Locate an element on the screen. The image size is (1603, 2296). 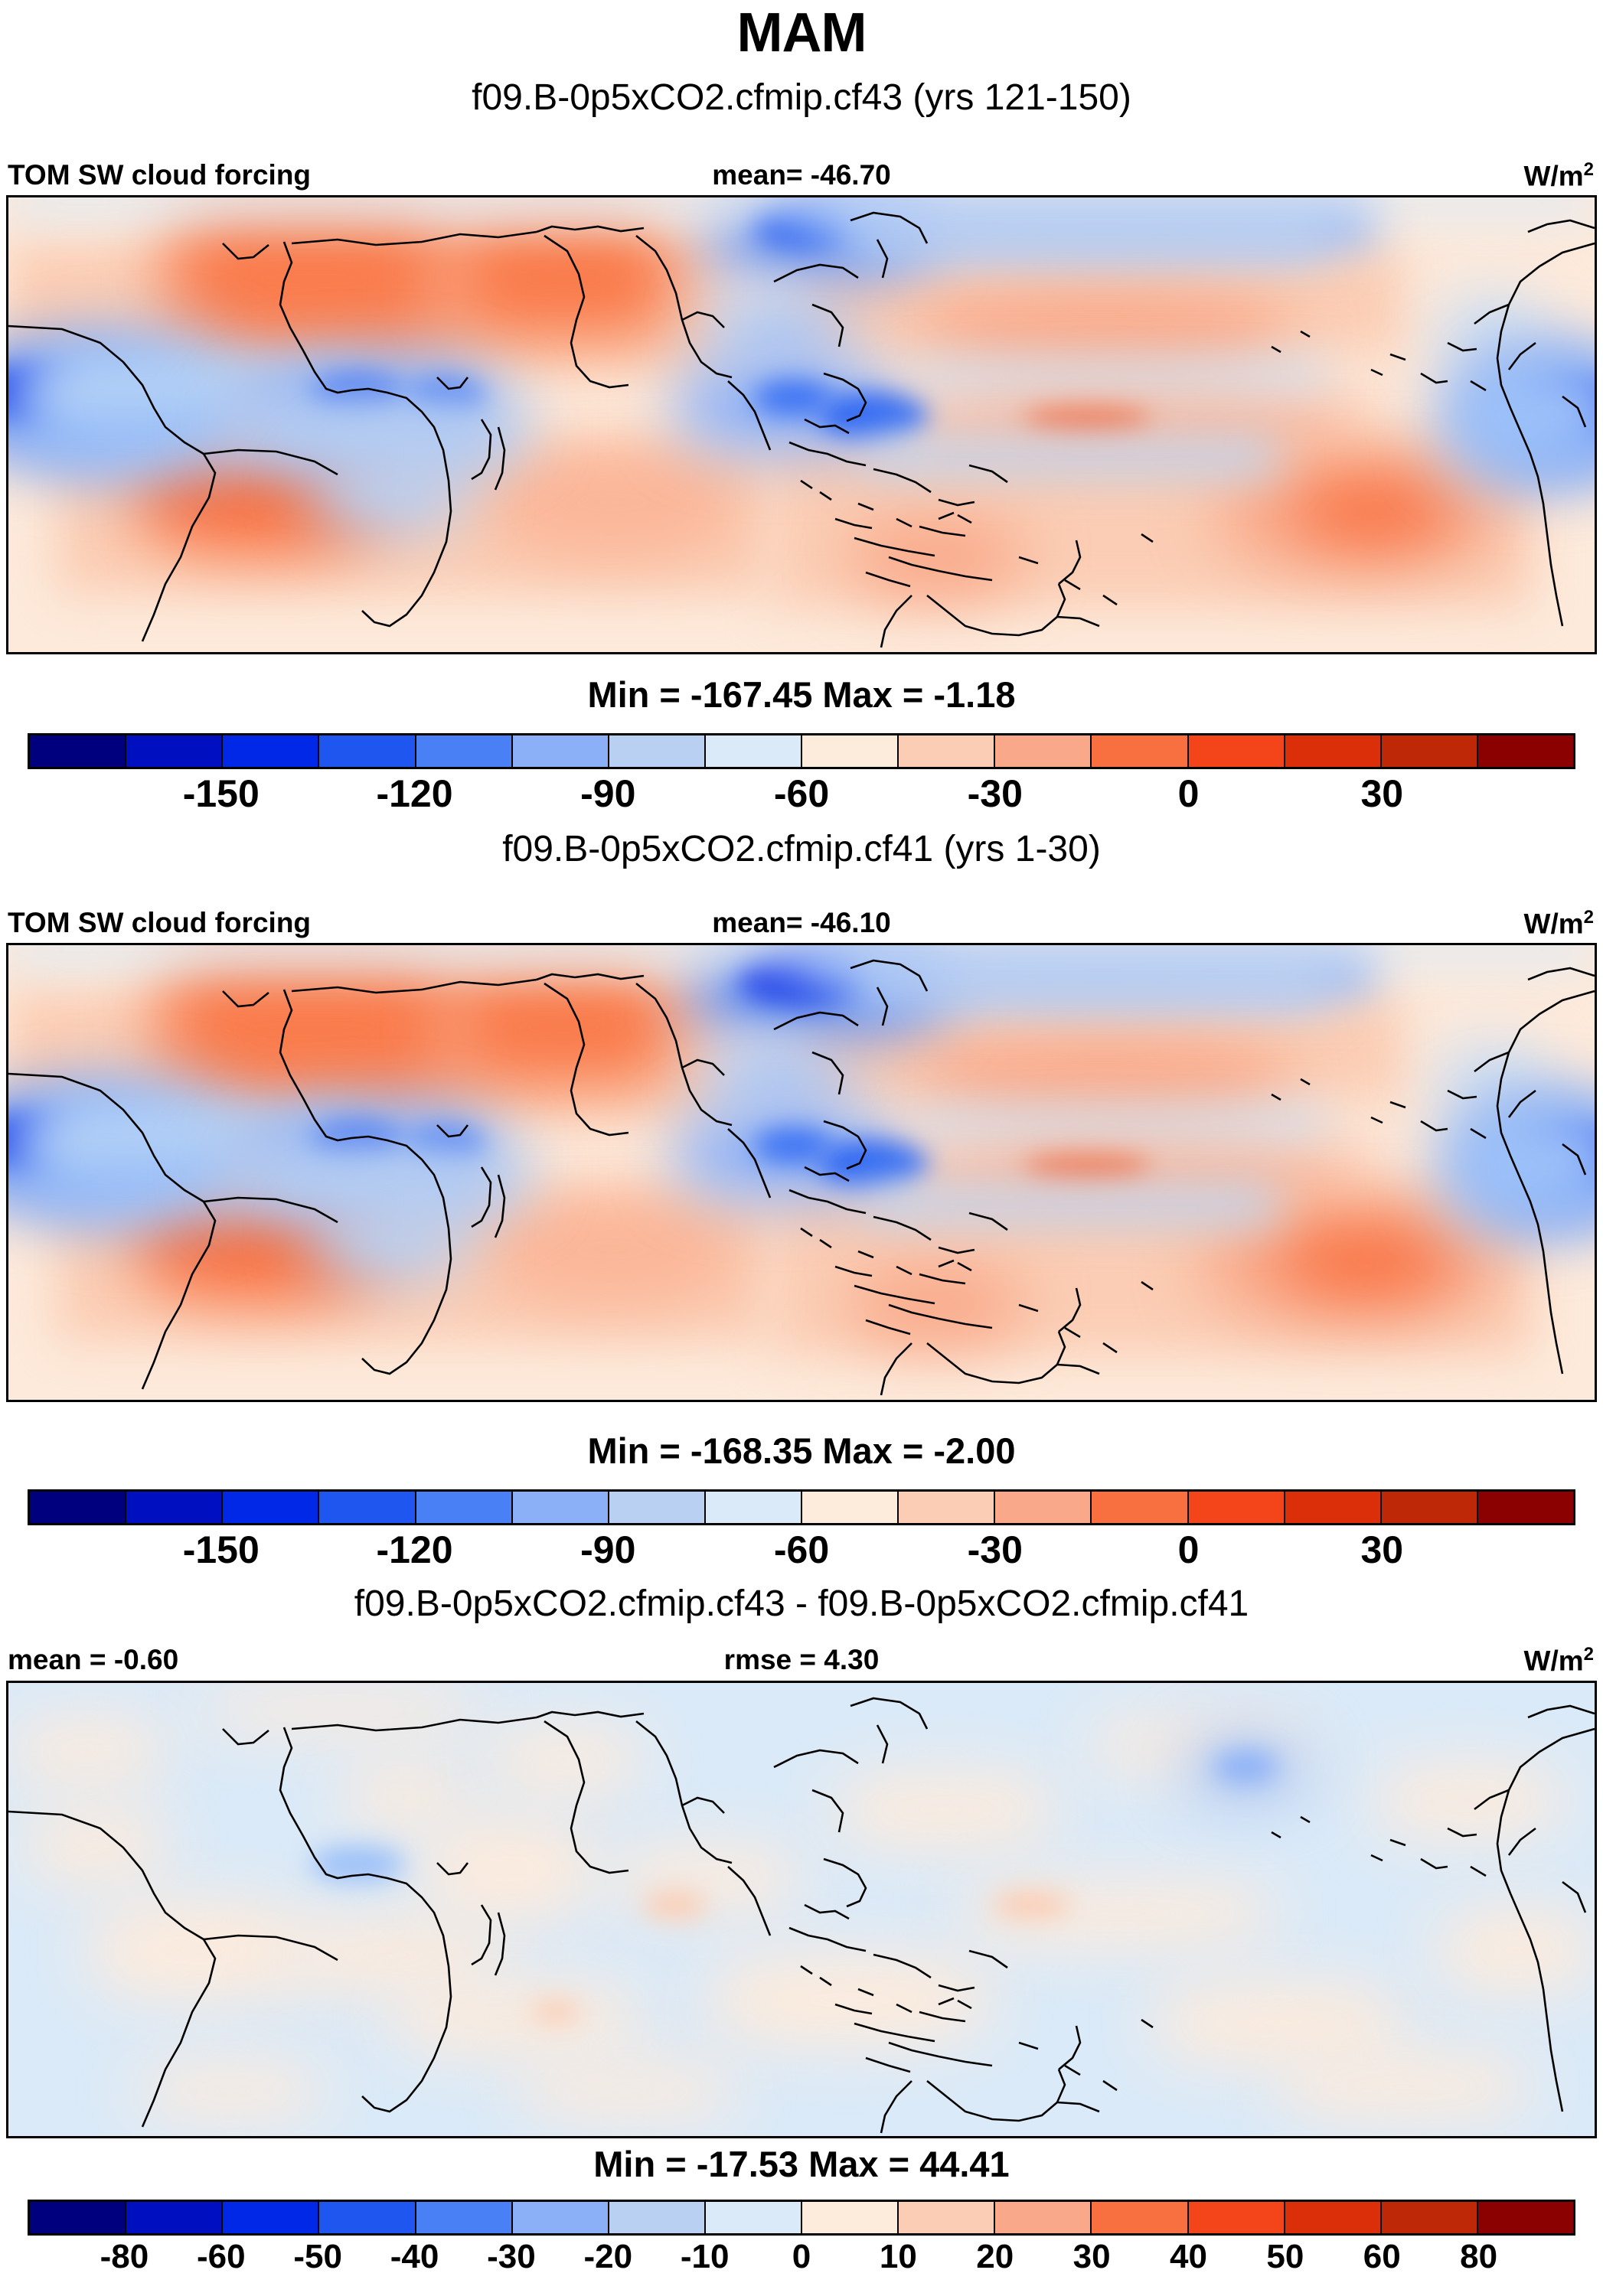
colorbar-diff-tick-label: 40 is located at coordinates (1188, 2256).